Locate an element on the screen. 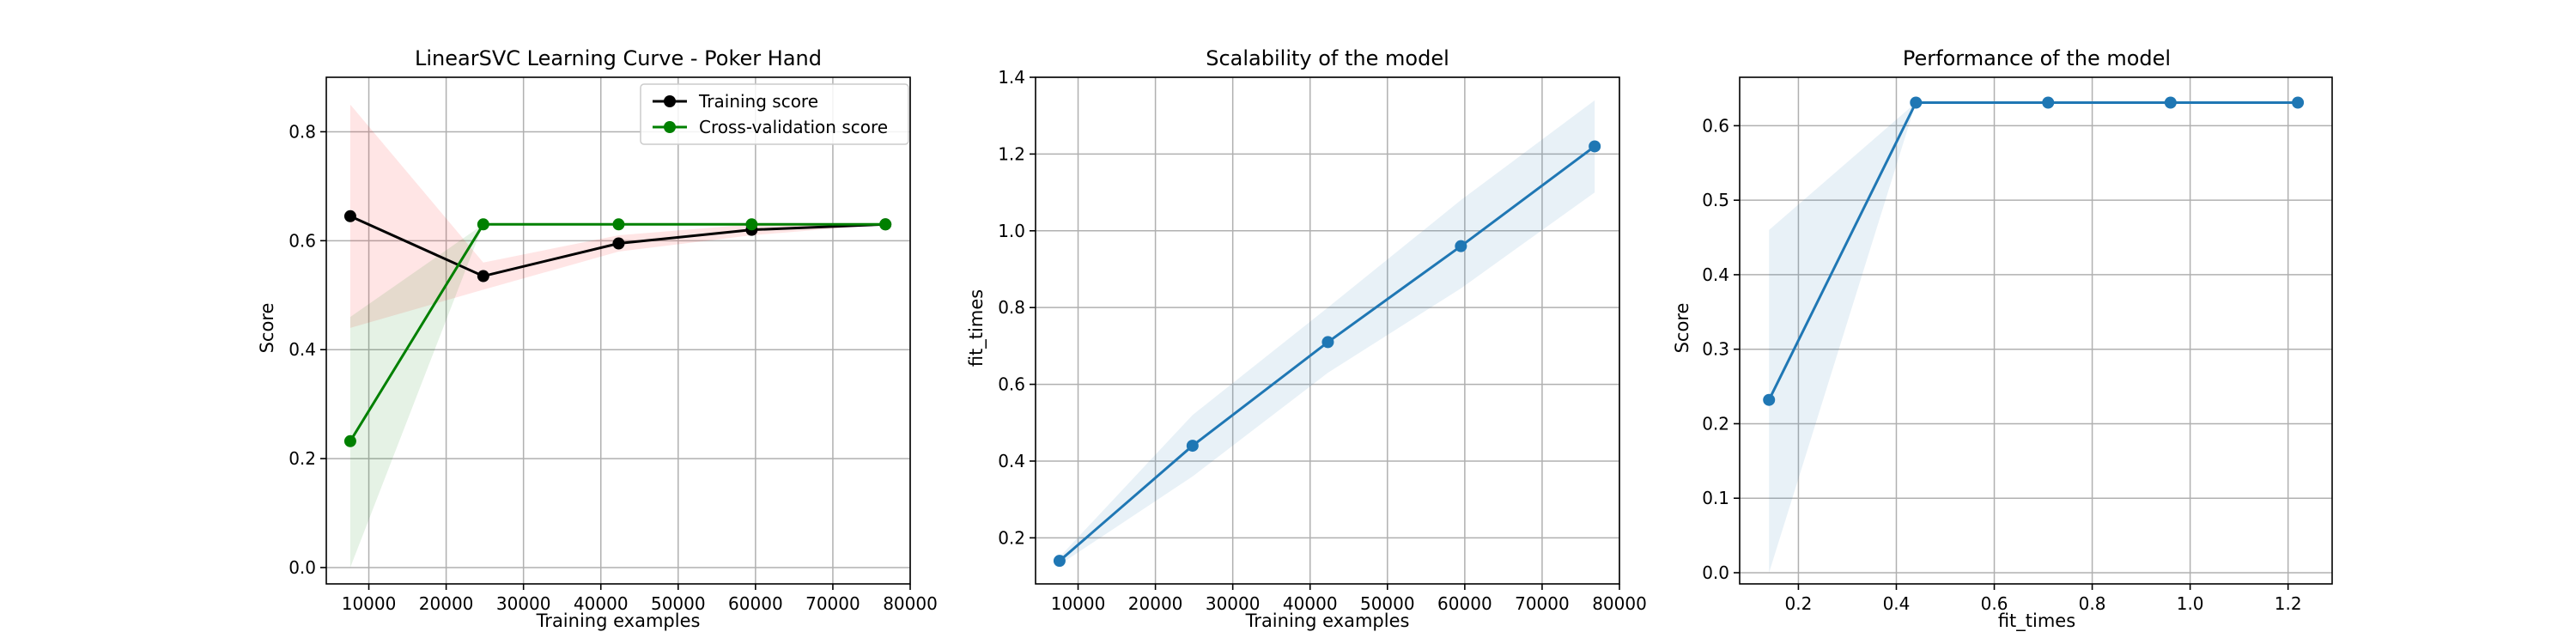 The image size is (2576, 644). x-tick-label: 0.4 is located at coordinates (1897, 603).